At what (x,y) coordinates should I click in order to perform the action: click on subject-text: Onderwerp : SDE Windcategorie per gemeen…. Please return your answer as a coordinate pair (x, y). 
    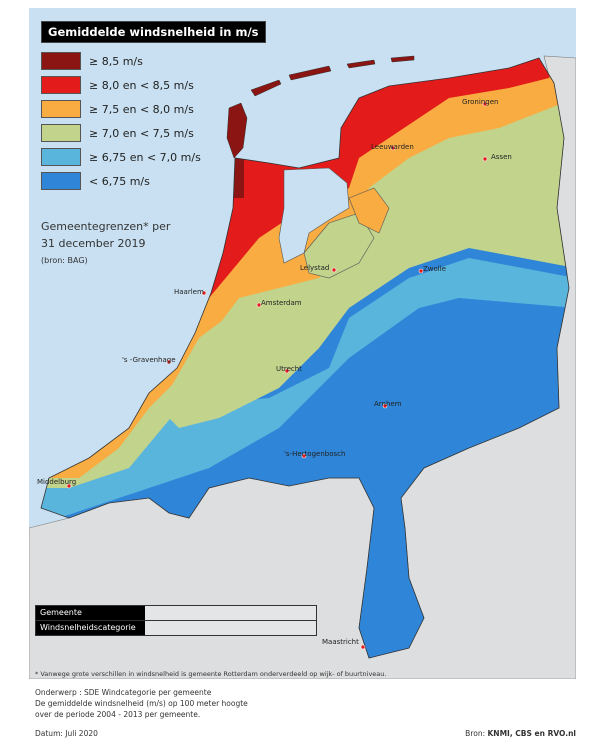
    Looking at the image, I should click on (141, 703).